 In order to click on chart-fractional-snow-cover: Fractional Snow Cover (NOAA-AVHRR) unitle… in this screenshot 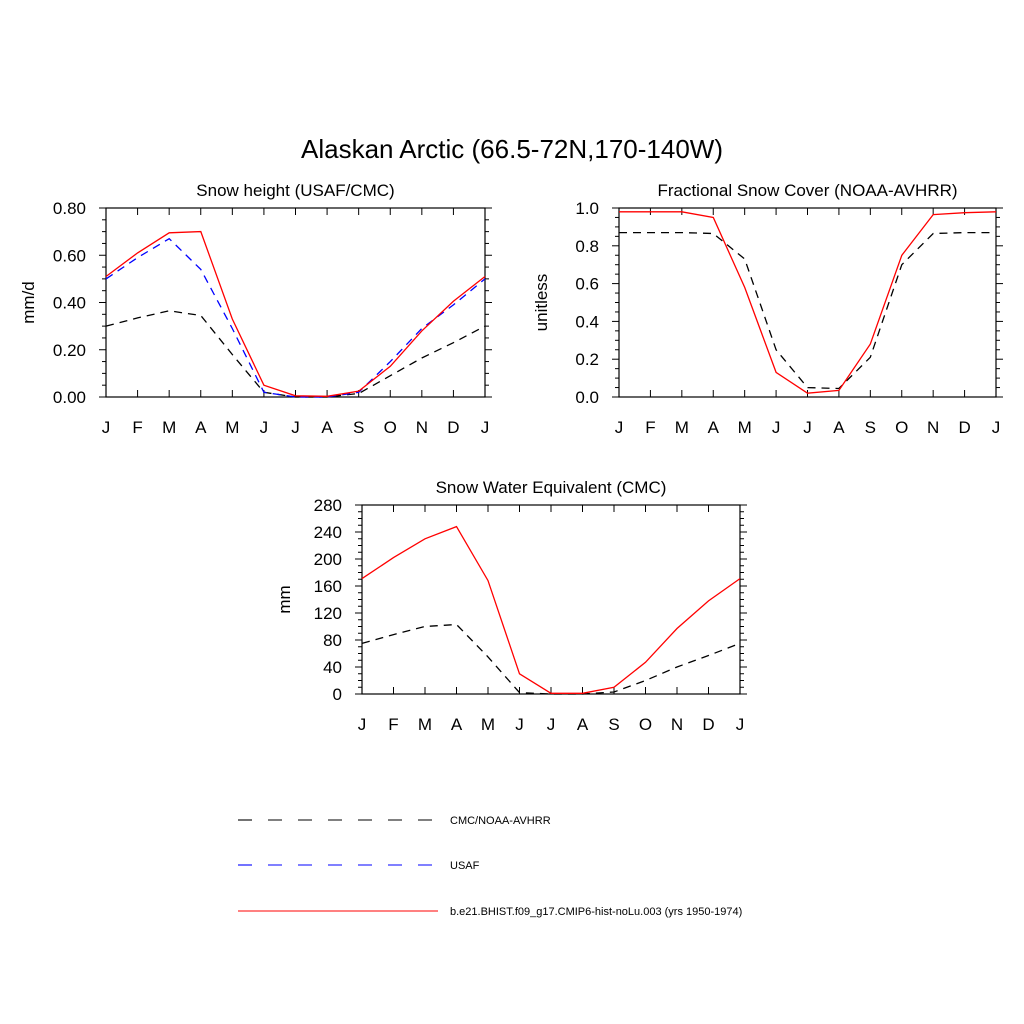, I will do `click(767, 309)`.